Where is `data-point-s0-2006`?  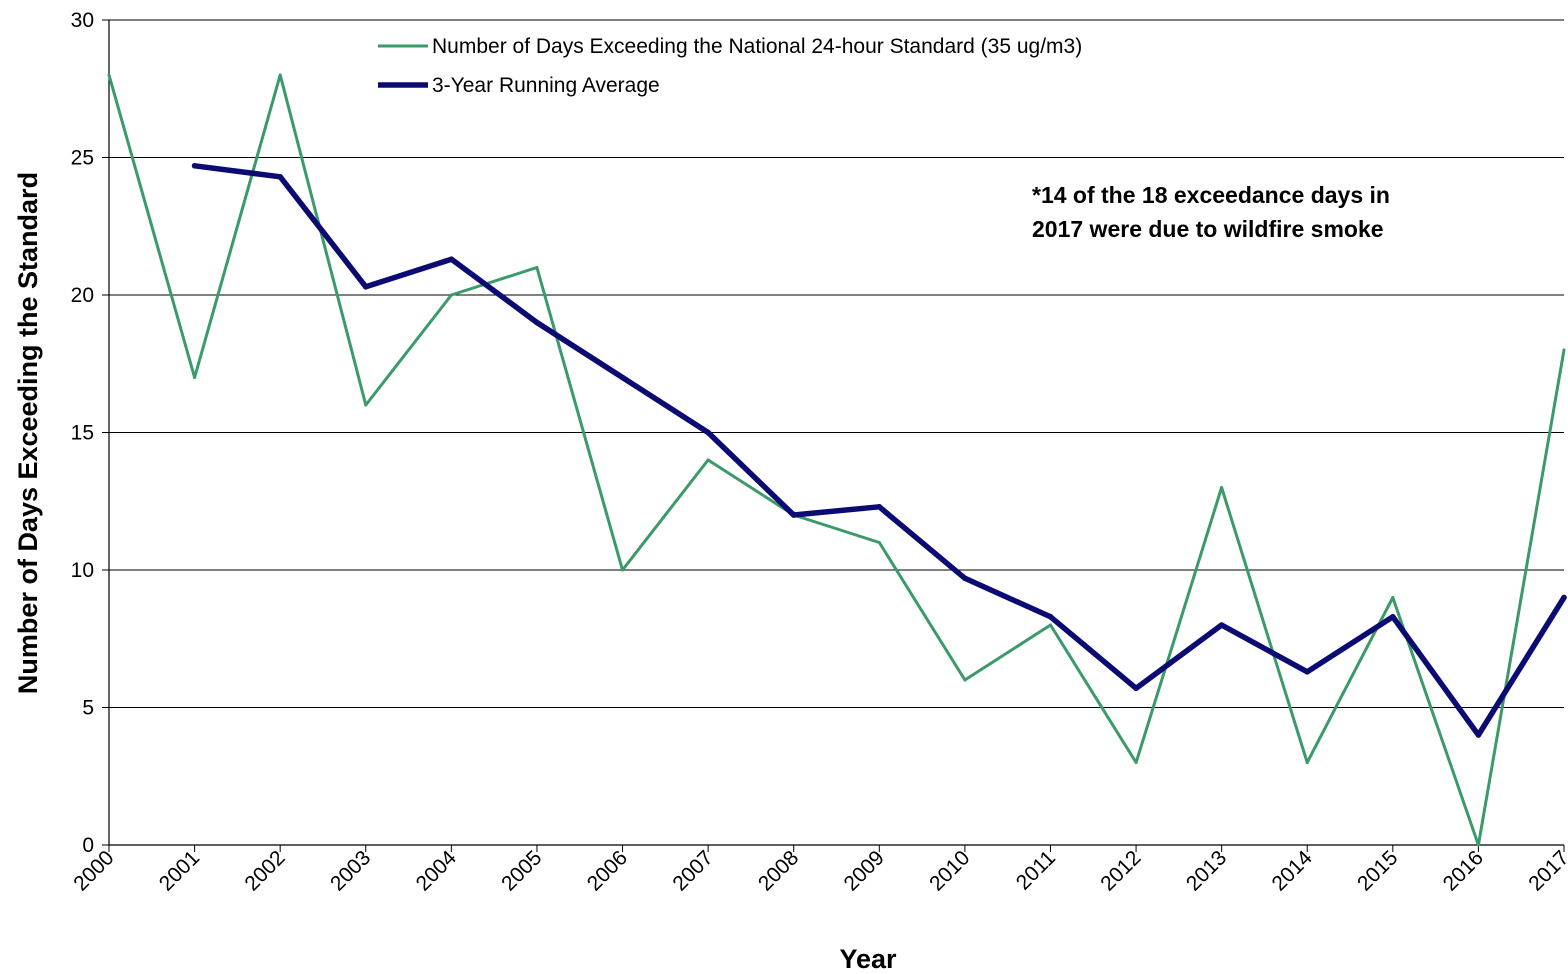 data-point-s0-2006 is located at coordinates (623, 570).